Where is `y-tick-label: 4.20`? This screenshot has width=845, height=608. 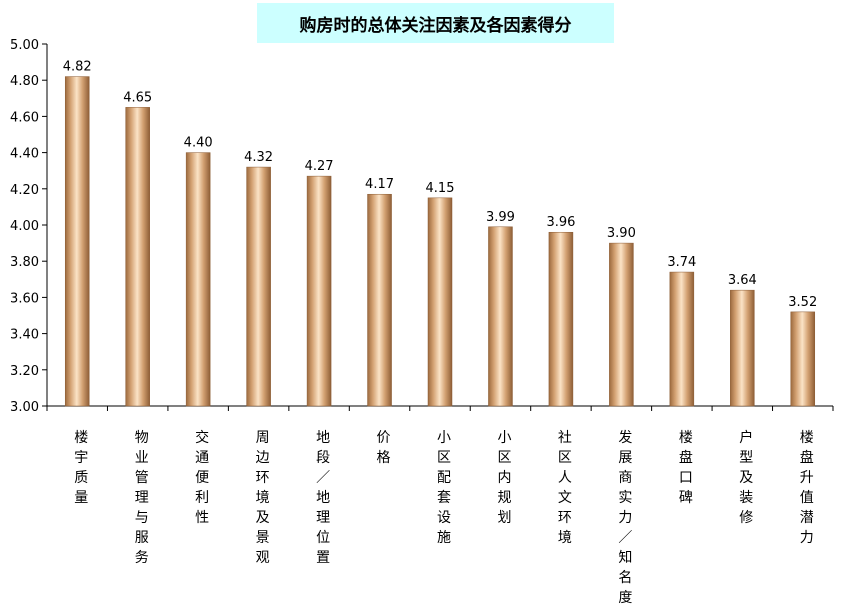 y-tick-label: 4.20 is located at coordinates (24, 190).